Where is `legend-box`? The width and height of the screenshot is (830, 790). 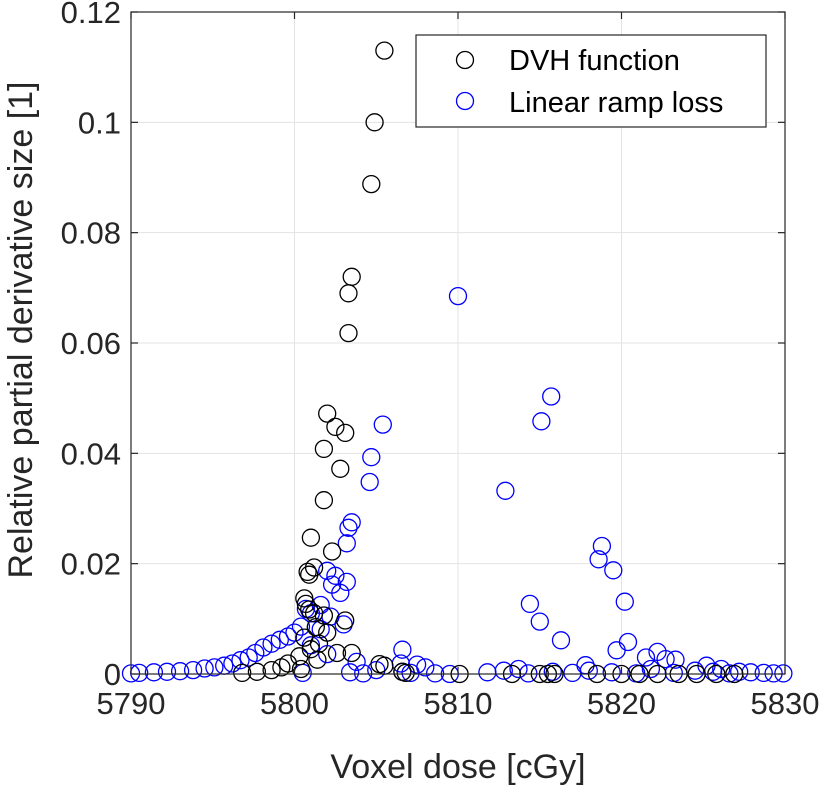 legend-box is located at coordinates (591, 81).